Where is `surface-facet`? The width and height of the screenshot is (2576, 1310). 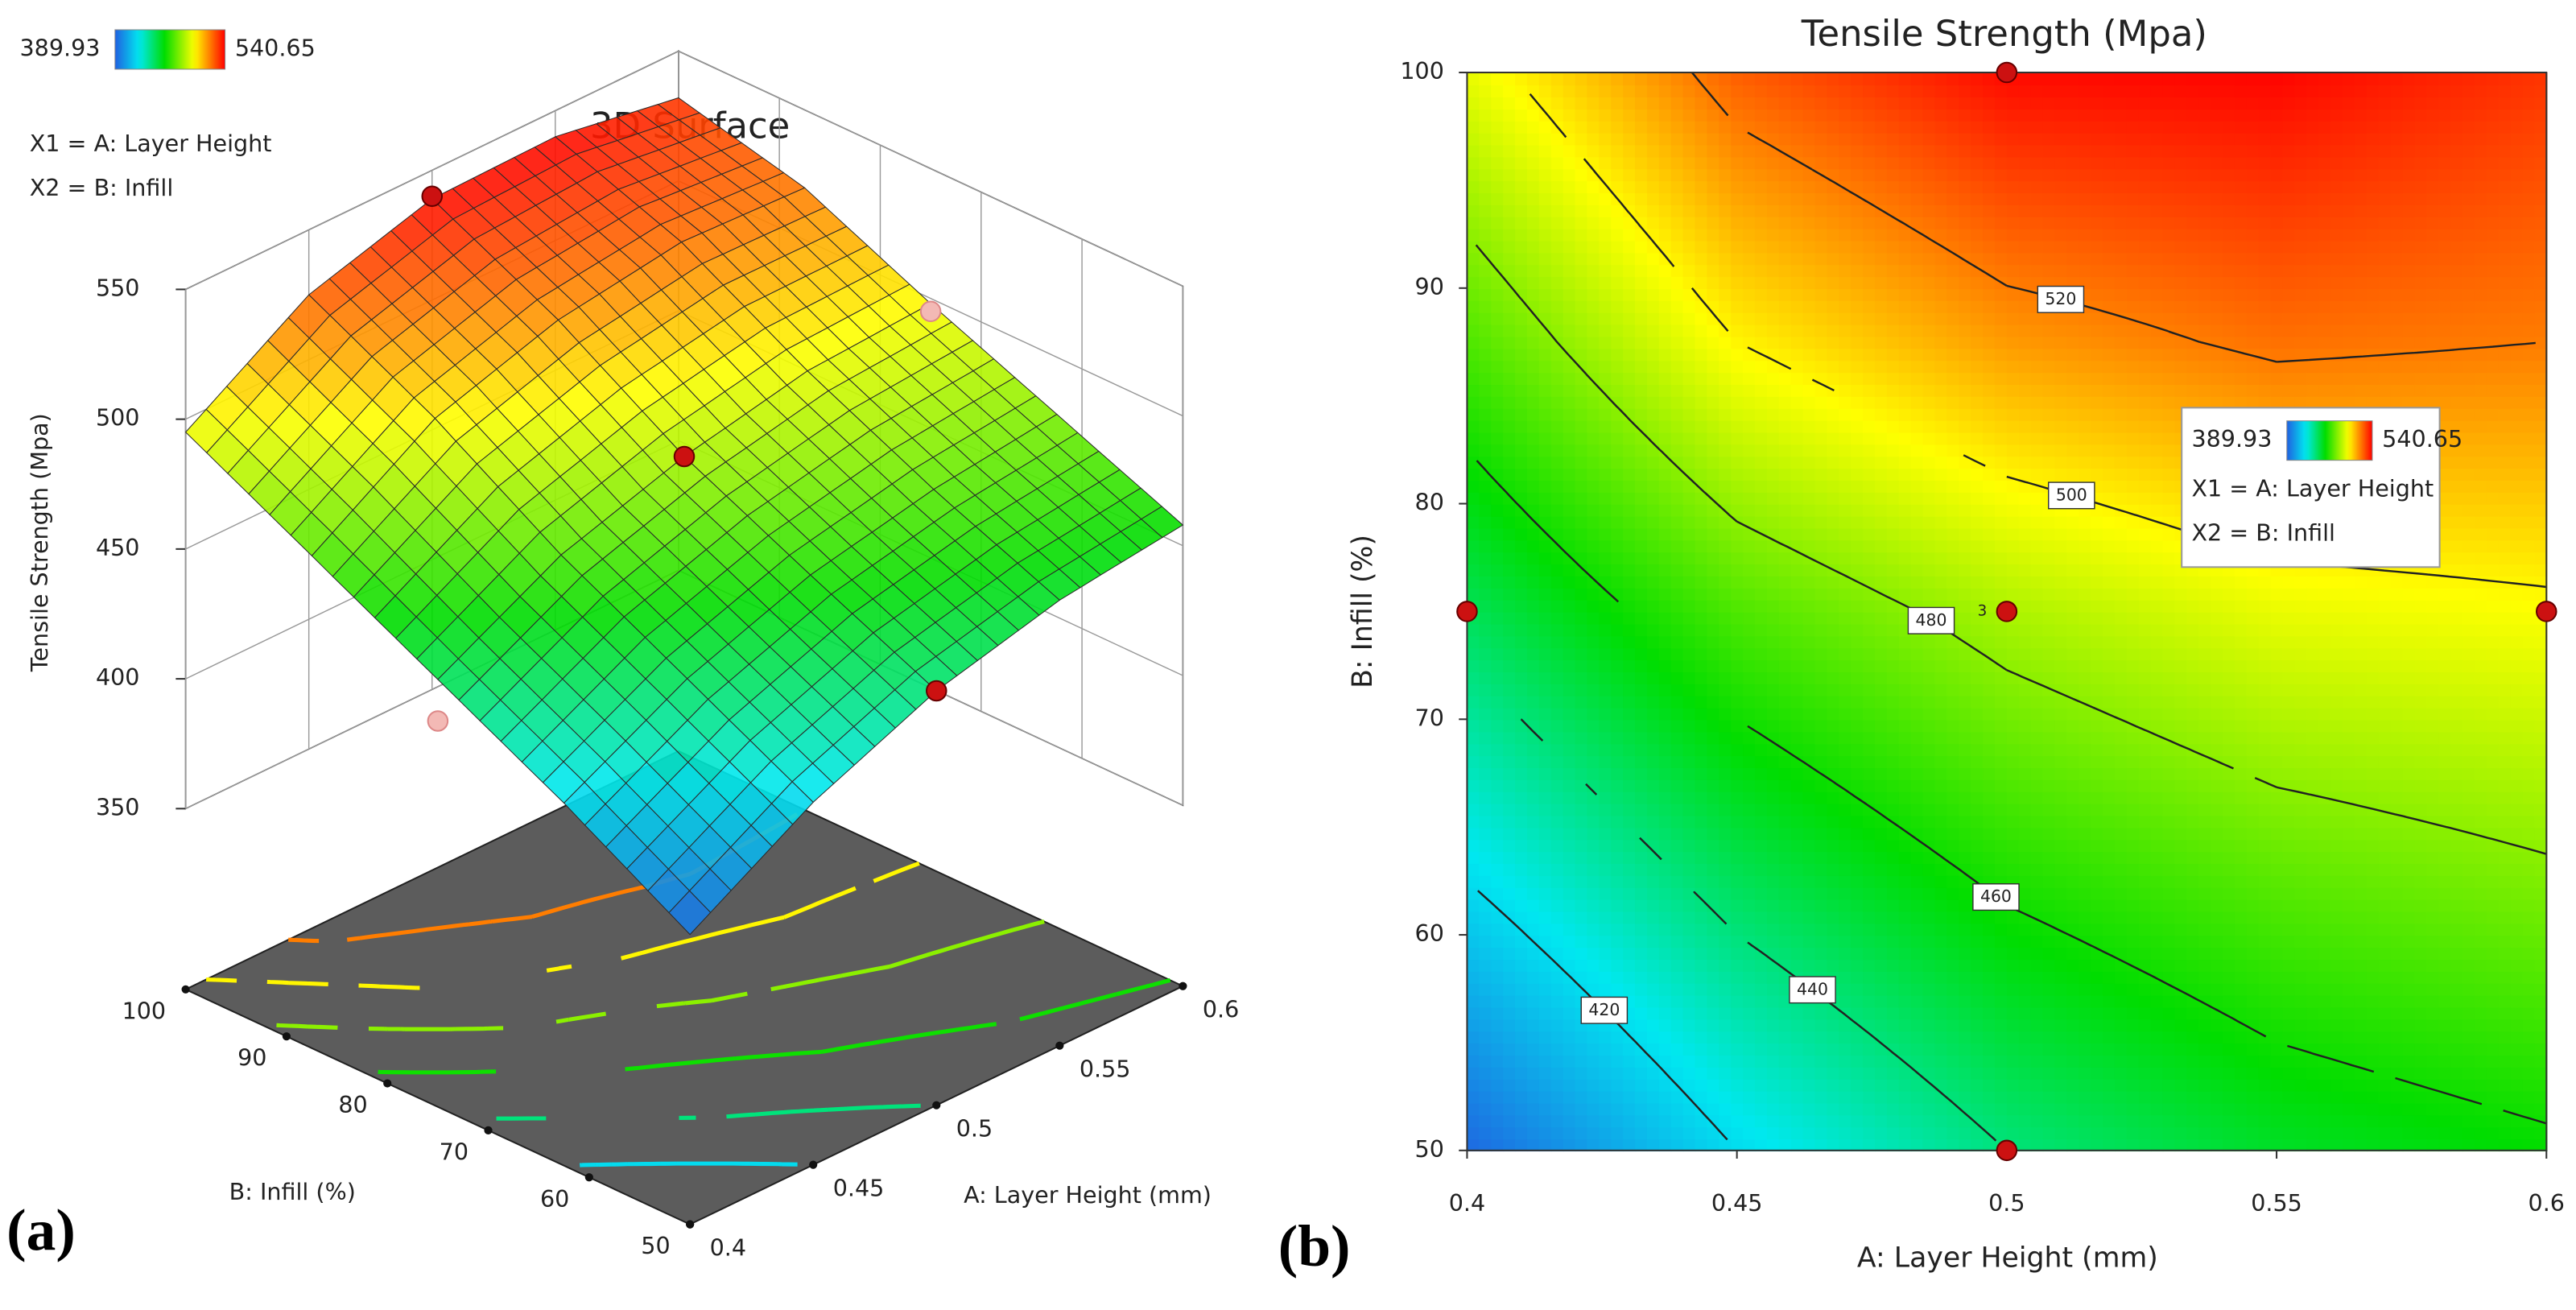
surface-facet is located at coordinates (690, 913).